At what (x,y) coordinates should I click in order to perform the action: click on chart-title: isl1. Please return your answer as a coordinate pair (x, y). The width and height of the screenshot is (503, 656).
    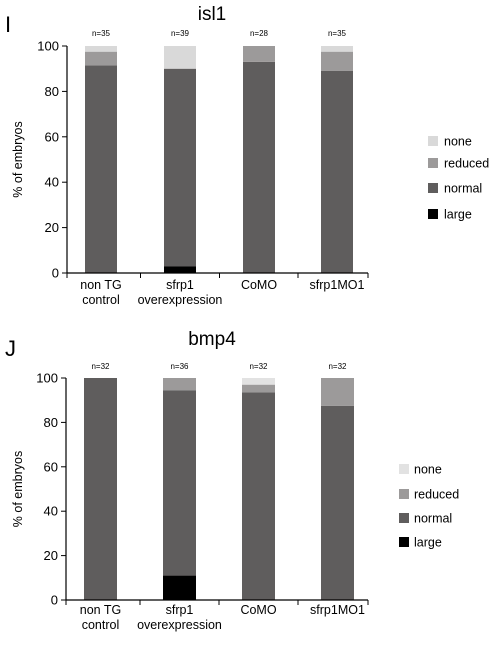
    Looking at the image, I should click on (212, 14).